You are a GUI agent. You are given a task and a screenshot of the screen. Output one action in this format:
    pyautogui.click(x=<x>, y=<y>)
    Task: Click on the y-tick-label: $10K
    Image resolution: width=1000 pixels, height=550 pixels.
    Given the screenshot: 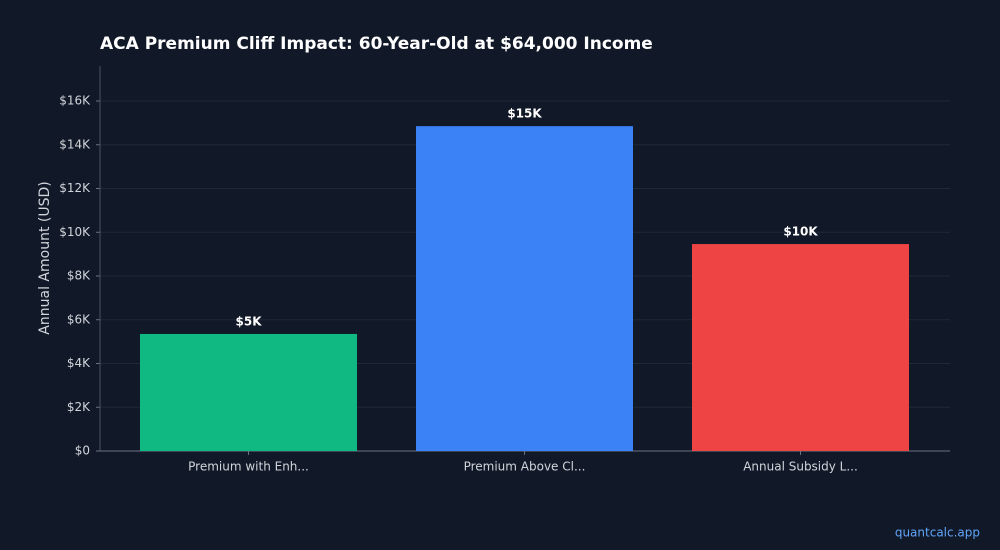 What is the action you would take?
    pyautogui.click(x=75, y=232)
    